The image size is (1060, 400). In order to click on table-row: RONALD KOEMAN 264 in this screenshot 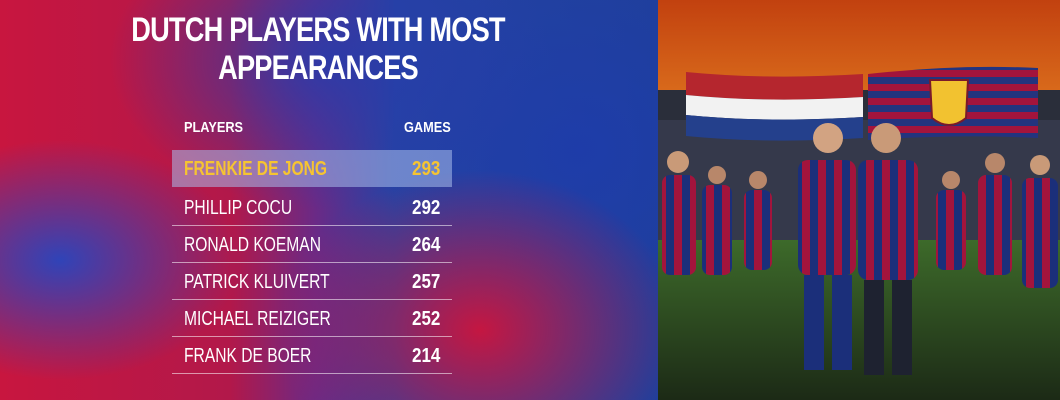, I will do `click(312, 244)`.